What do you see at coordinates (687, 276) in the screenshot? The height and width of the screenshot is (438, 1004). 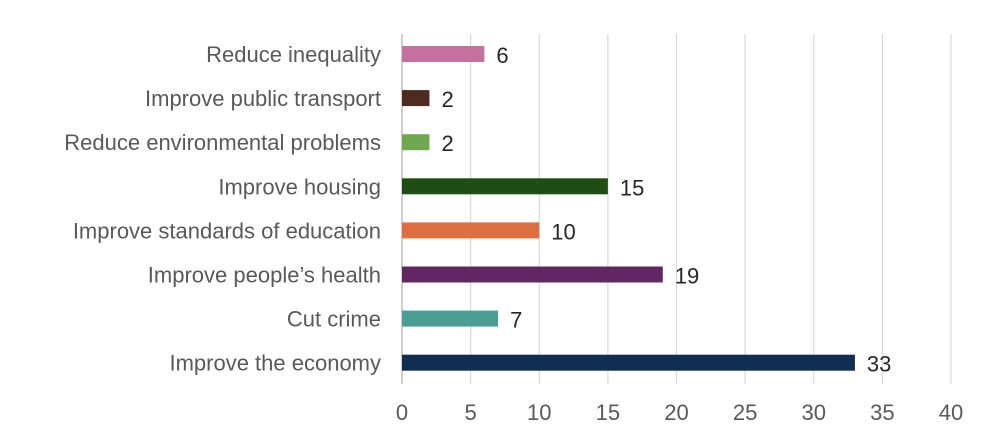 I see `data-label: 19` at bounding box center [687, 276].